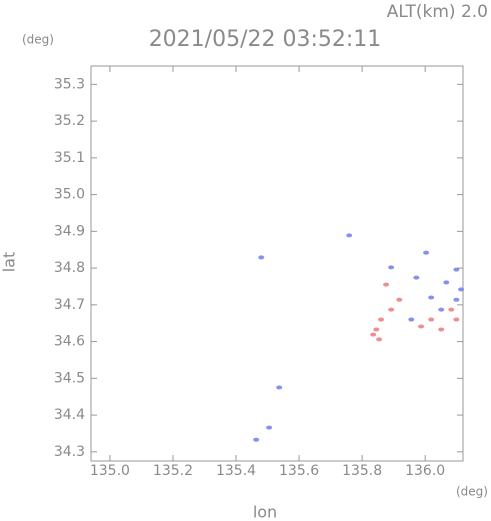 The width and height of the screenshot is (491, 521). What do you see at coordinates (69, 378) in the screenshot?
I see `y-tick-label: 34.5` at bounding box center [69, 378].